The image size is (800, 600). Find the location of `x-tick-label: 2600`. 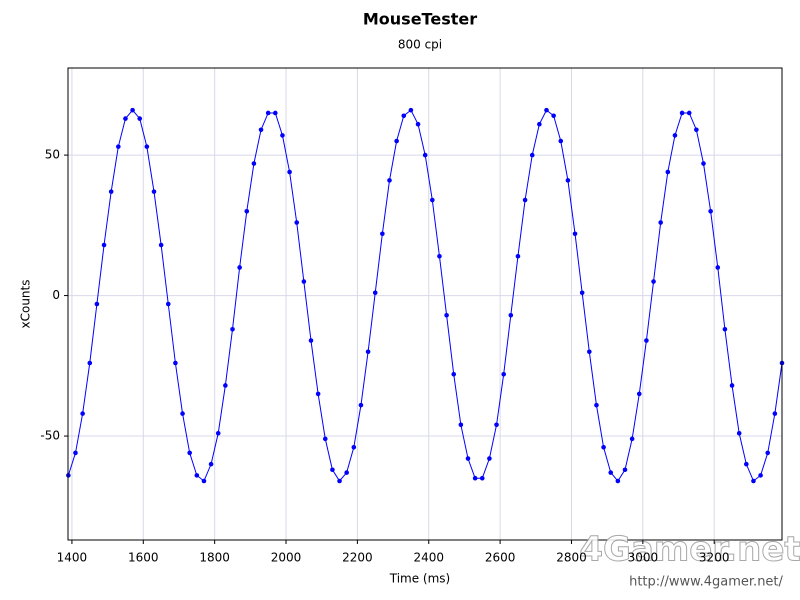

x-tick-label: 2600 is located at coordinates (500, 558).